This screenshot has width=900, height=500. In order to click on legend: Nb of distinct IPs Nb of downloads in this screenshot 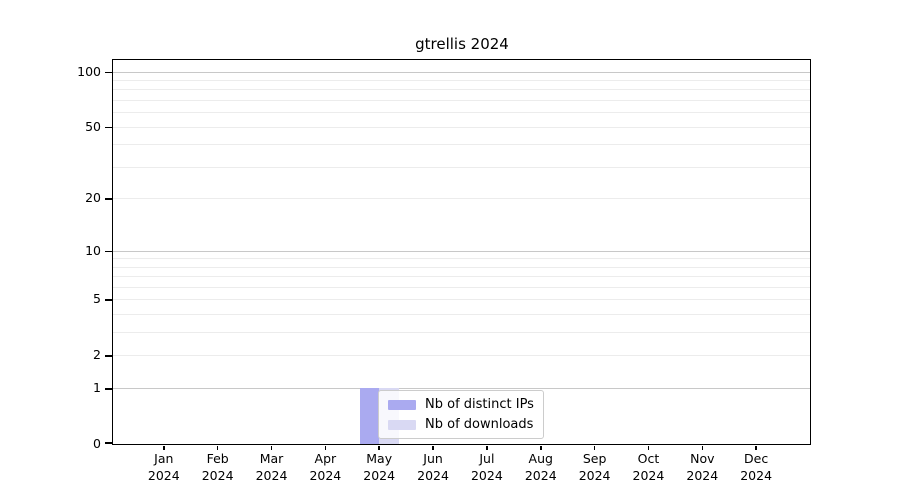, I will do `click(461, 414)`.